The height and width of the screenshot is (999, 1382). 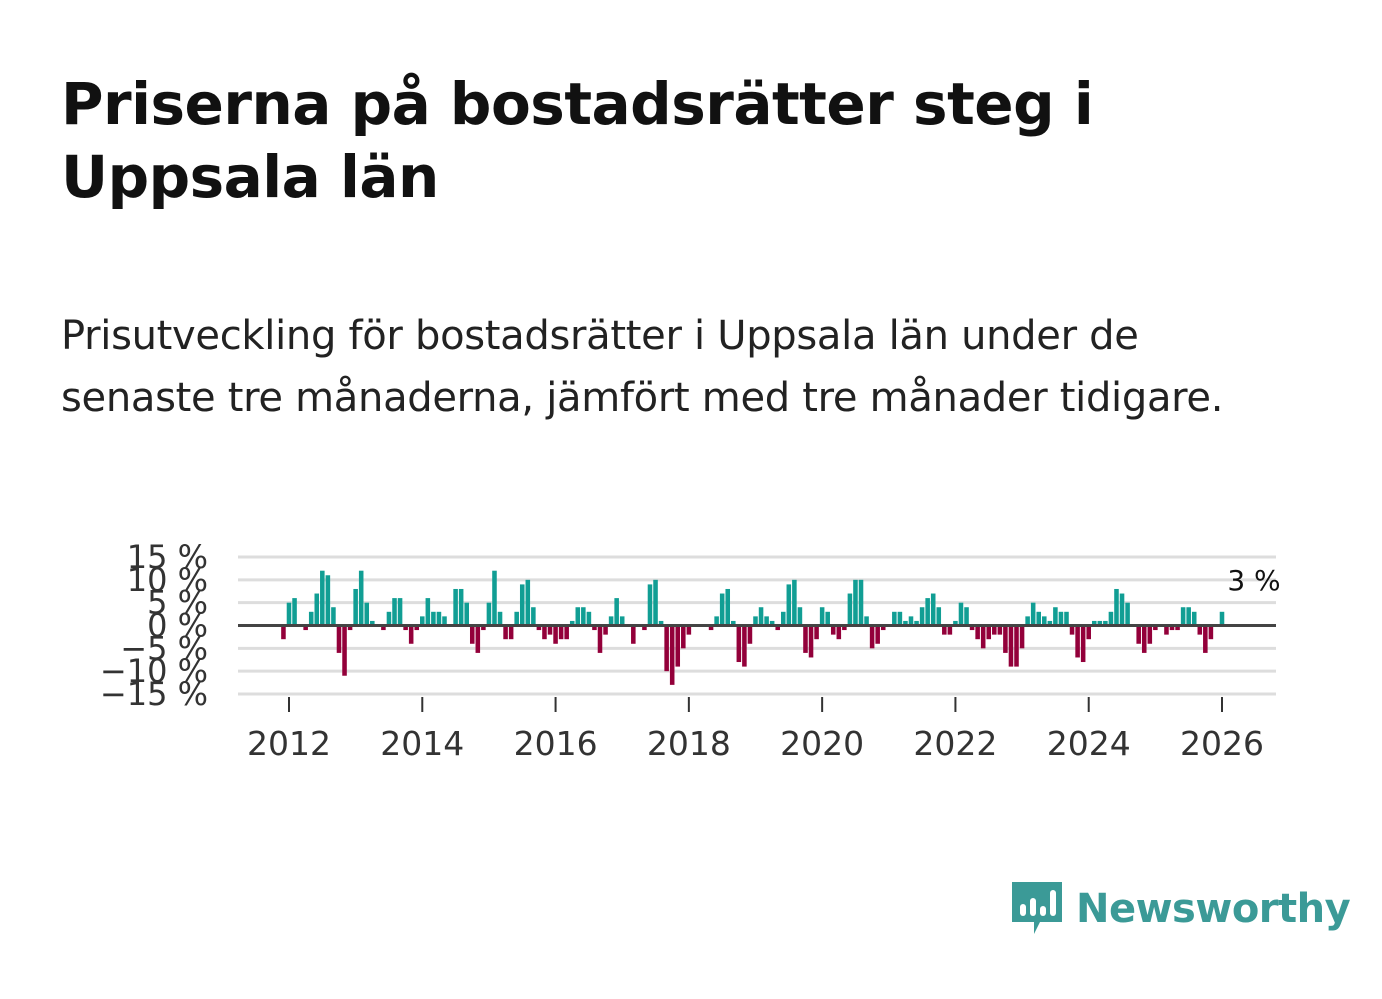 I want to click on x-tick-label: 2020, so click(x=822, y=743).